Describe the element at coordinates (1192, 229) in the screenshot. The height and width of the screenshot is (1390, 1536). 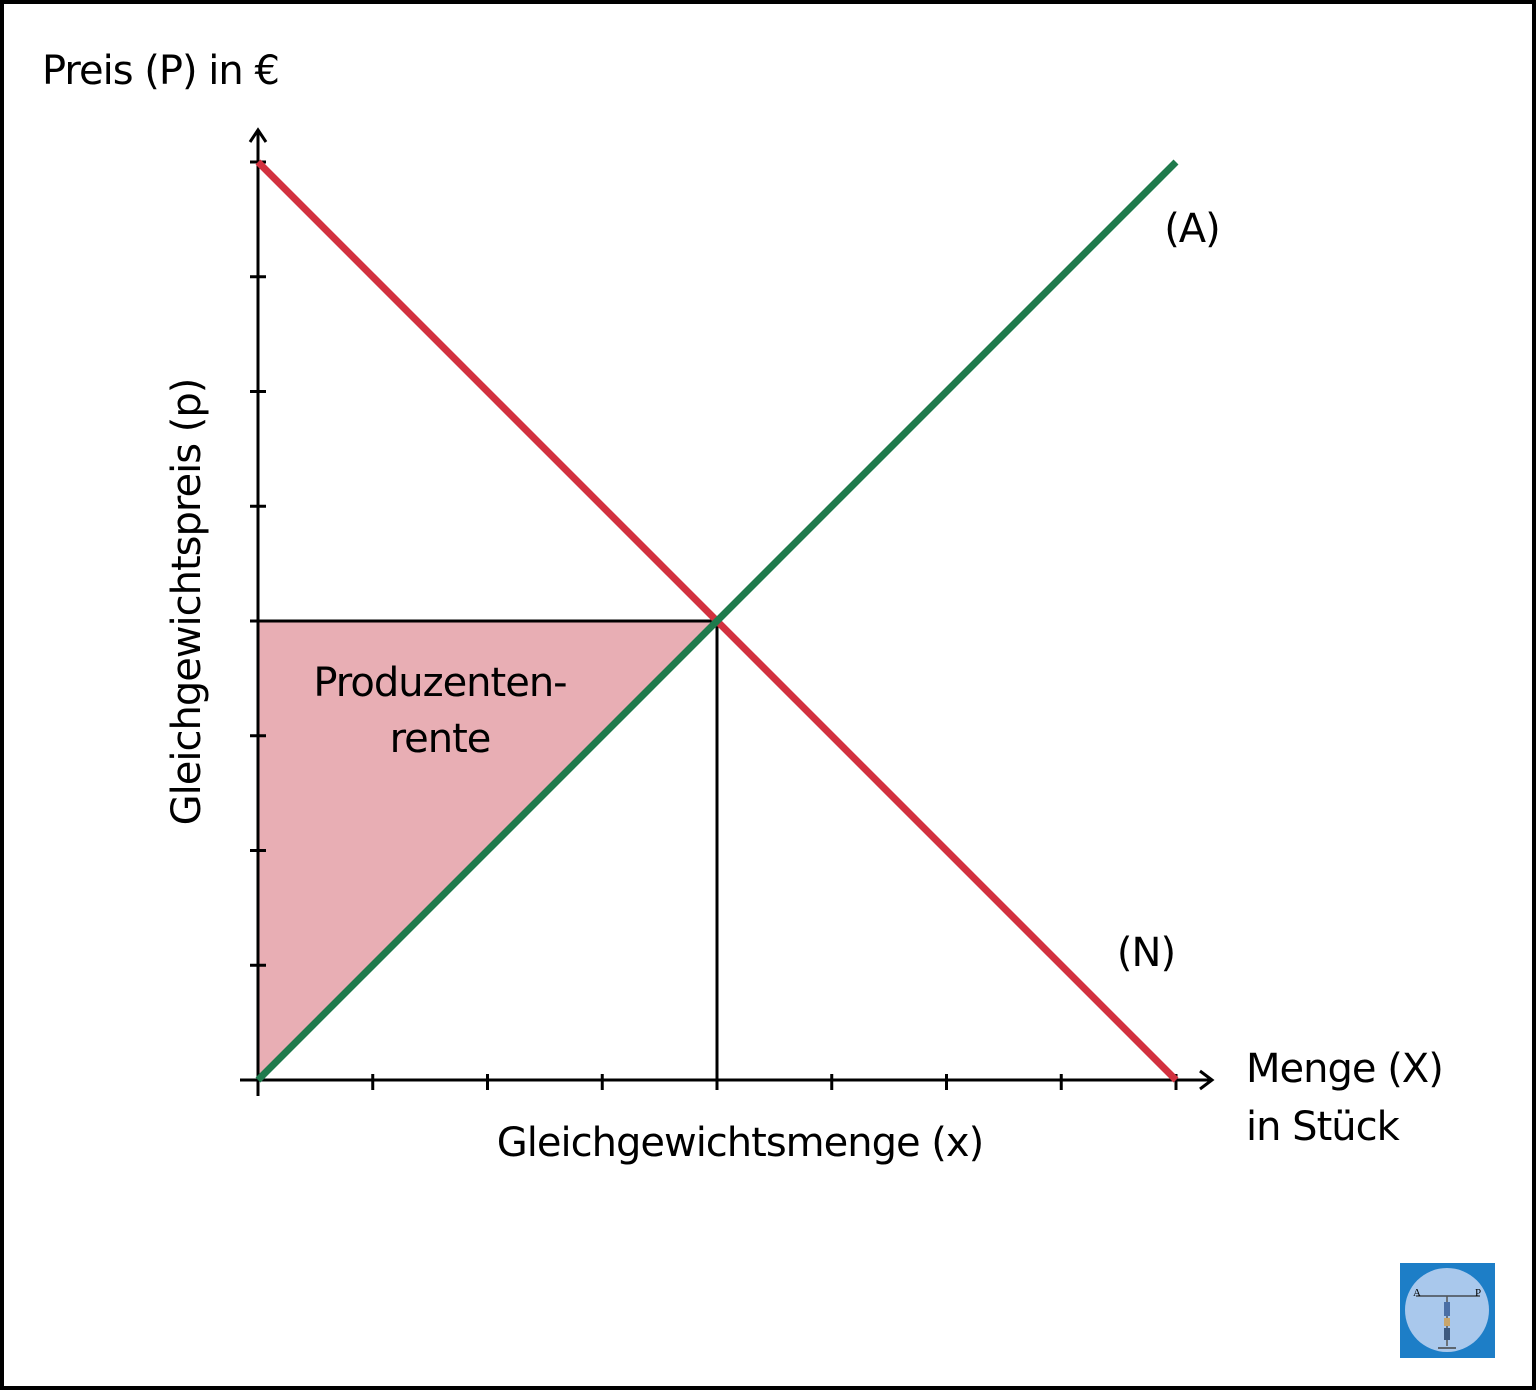
I see `supply-curve-label: (A)` at that location.